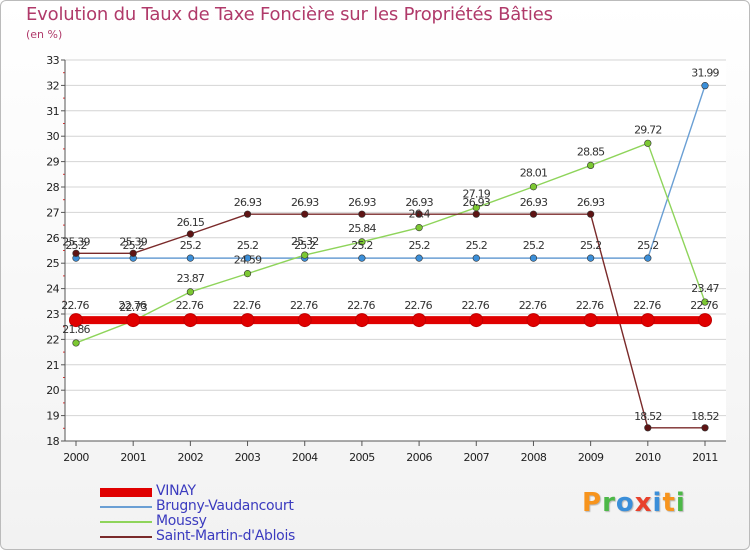  I want to click on data-label-2-8: 28.01, so click(534, 173).